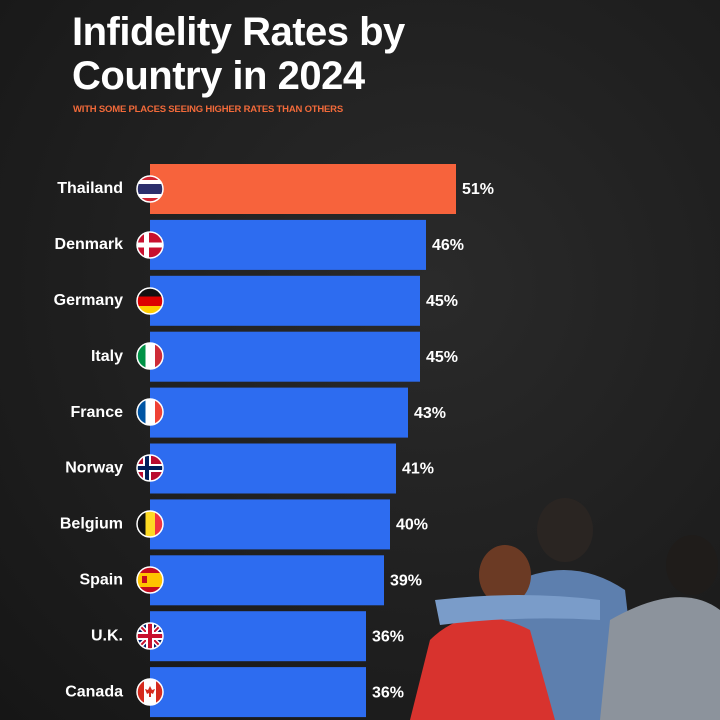 This screenshot has height=720, width=720. I want to click on value-label: 51%, so click(478, 189).